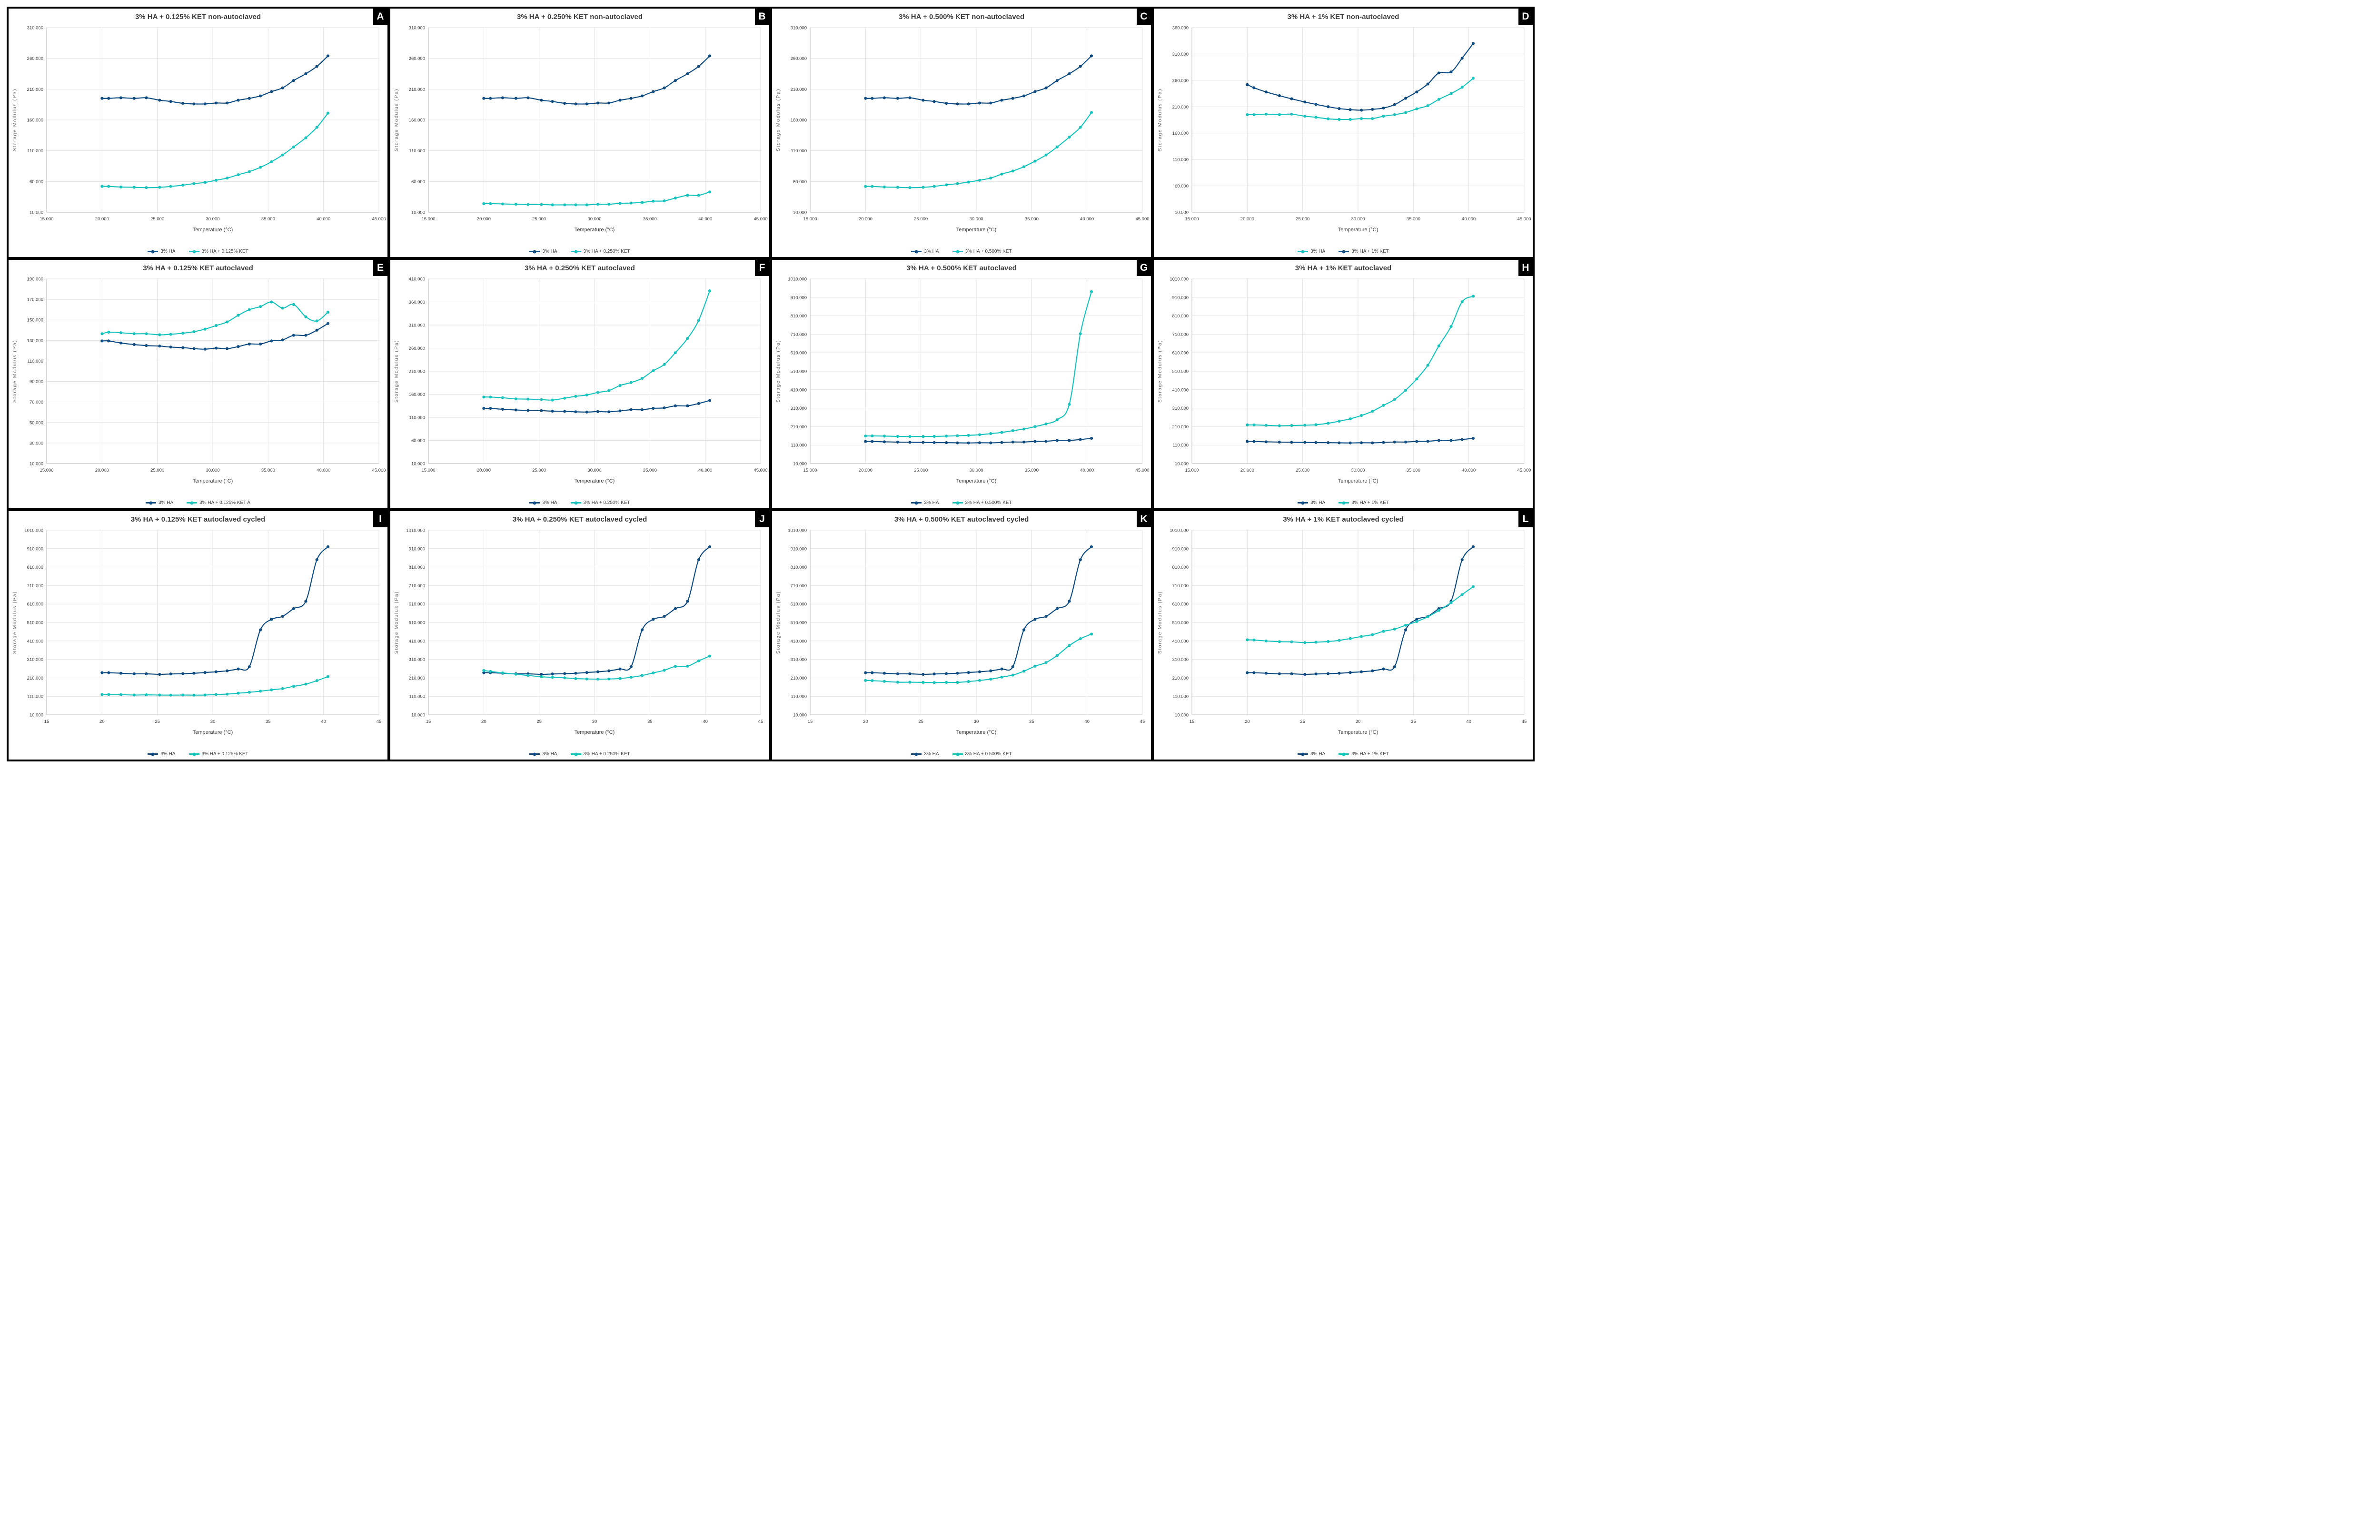 This screenshot has height=1540, width=2380. Describe the element at coordinates (47, 721) in the screenshot. I see `x-tick-label: 15` at that location.